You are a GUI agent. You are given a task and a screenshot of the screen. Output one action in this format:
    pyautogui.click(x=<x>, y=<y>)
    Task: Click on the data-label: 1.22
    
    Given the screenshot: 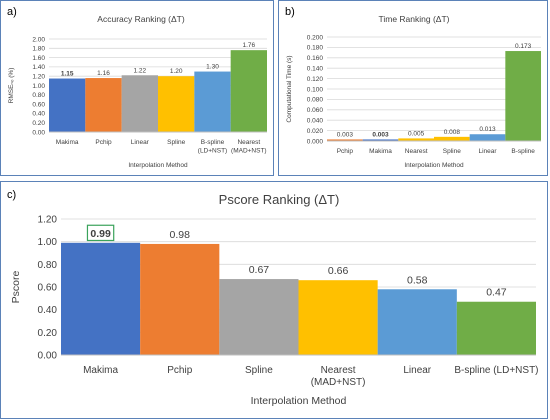 What is the action you would take?
    pyautogui.click(x=140, y=70)
    